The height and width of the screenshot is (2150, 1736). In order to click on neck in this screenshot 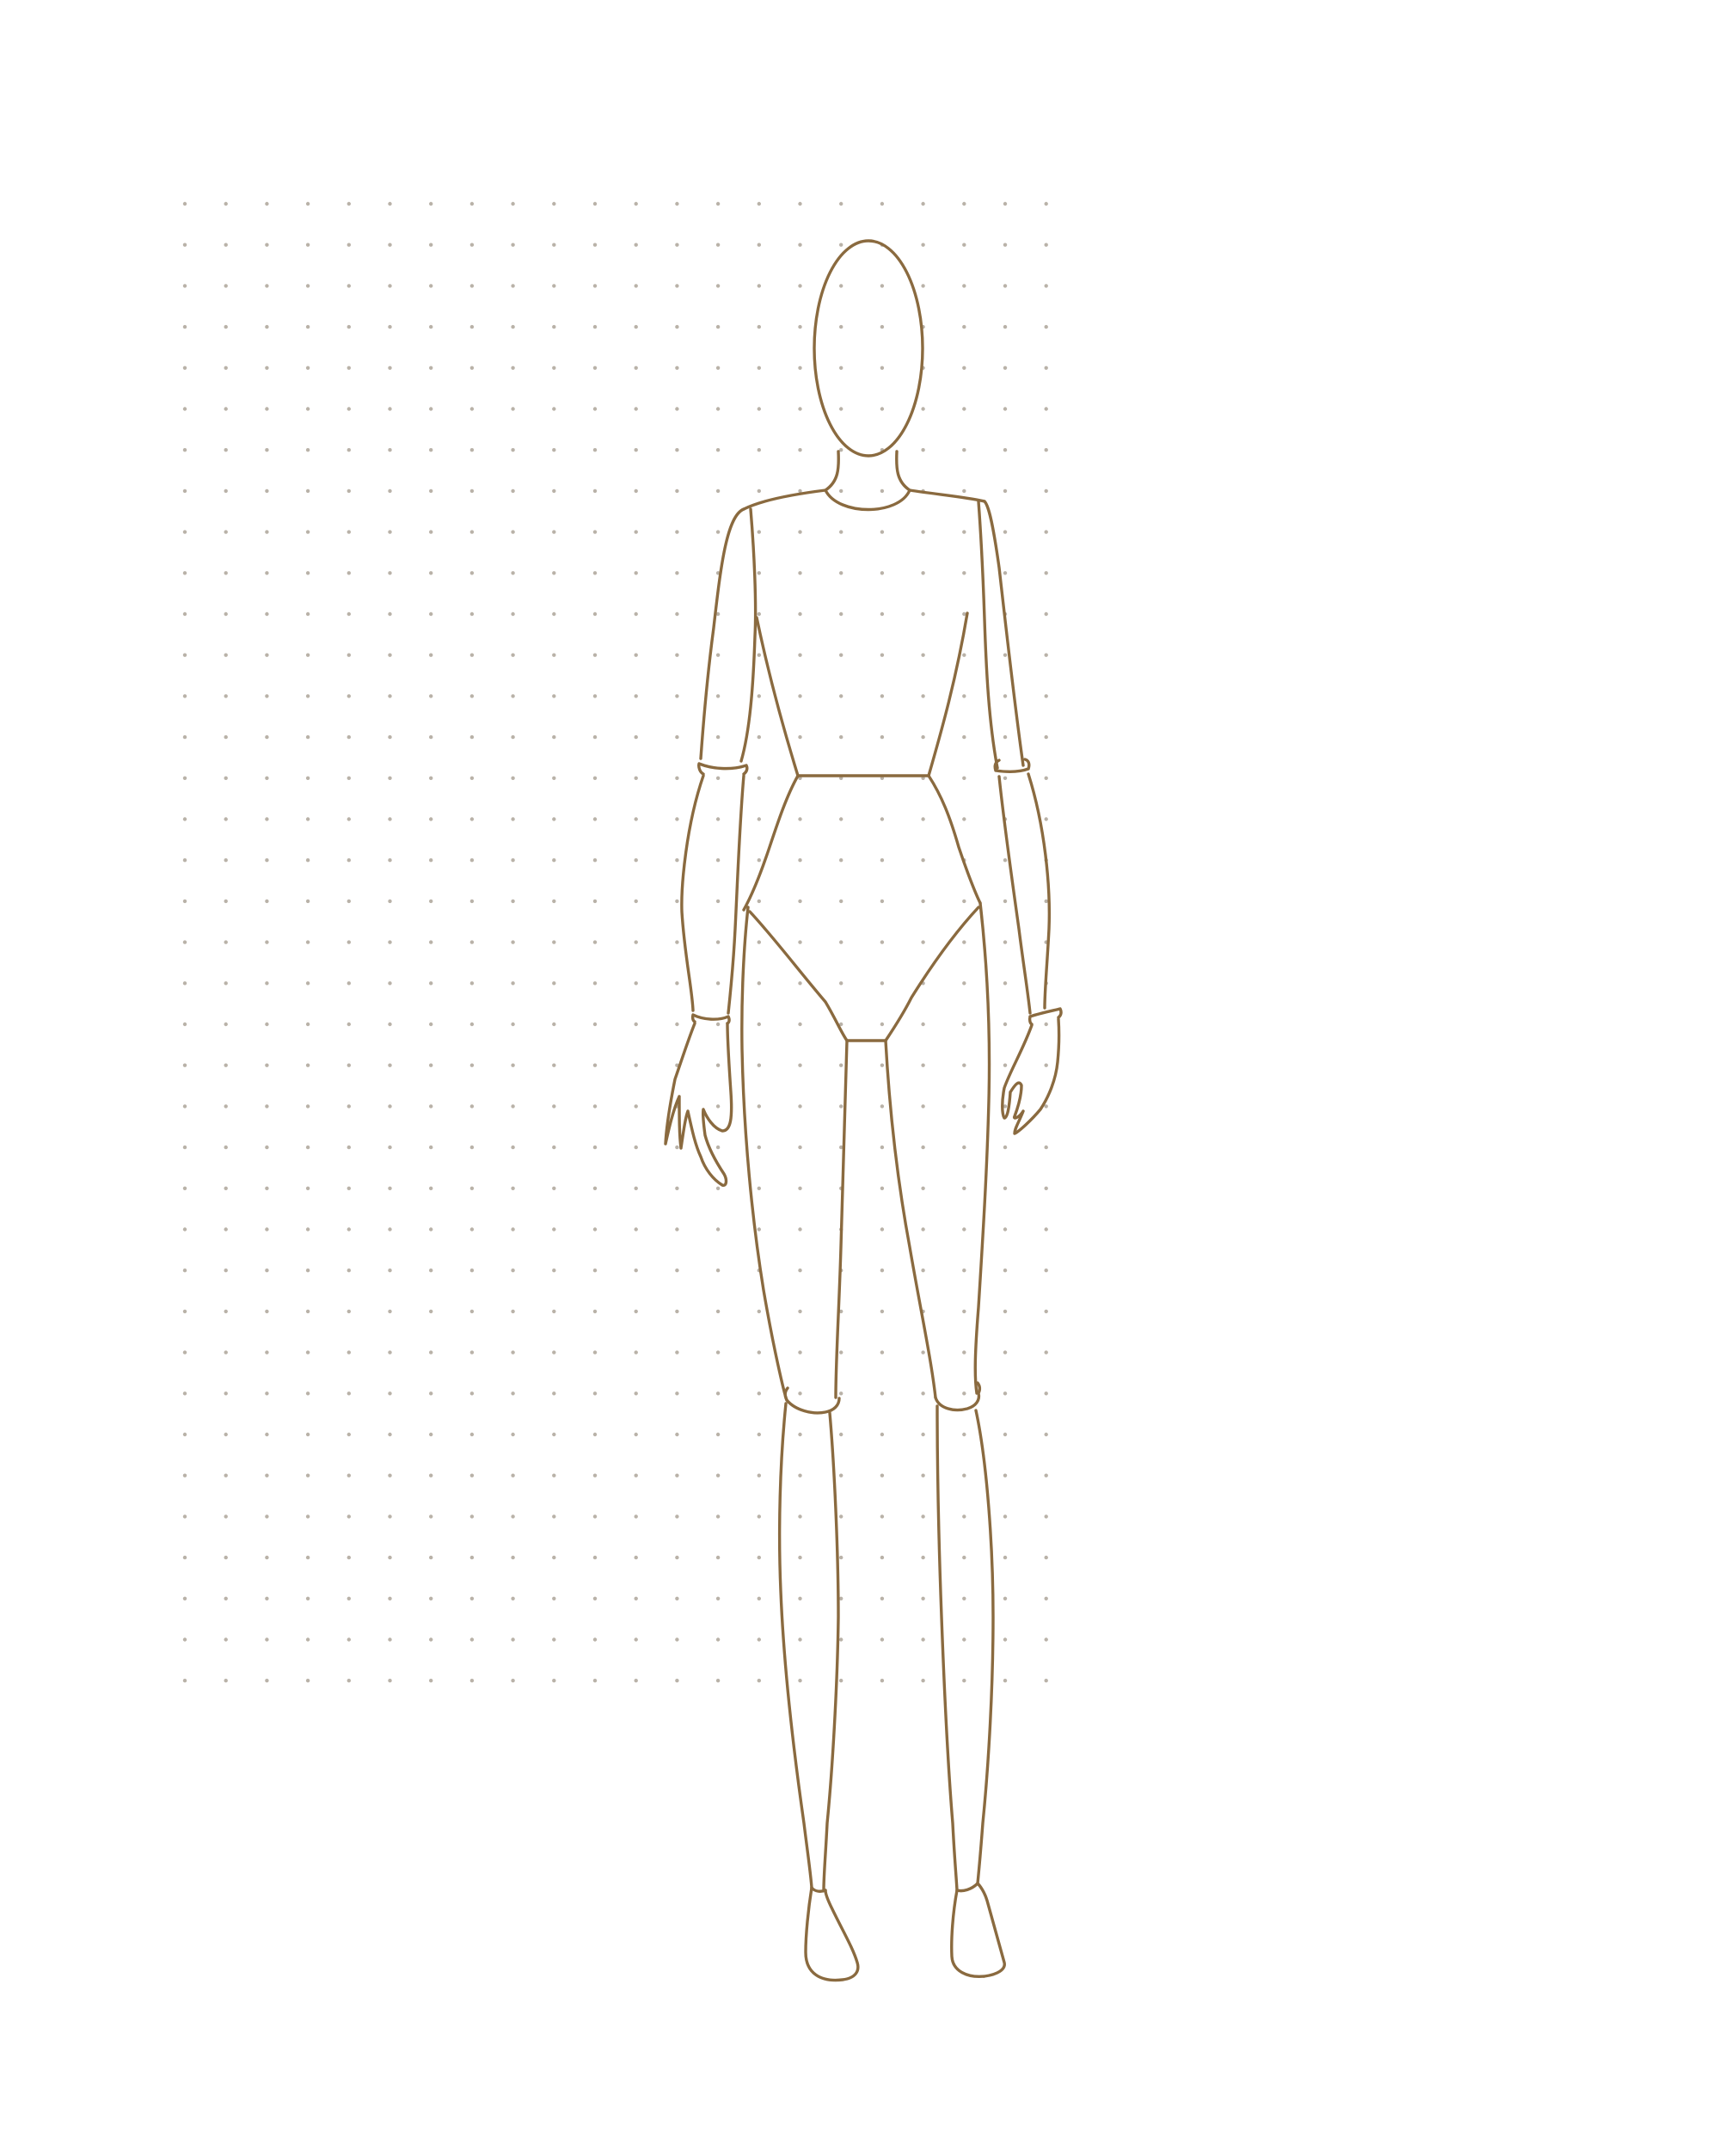, I will do `click(868, 471)`.